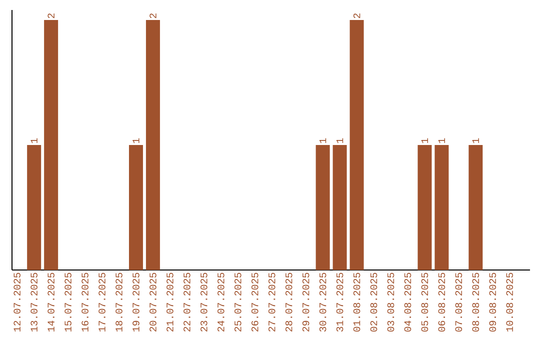 The height and width of the screenshot is (340, 540). Describe the element at coordinates (17, 302) in the screenshot. I see `x-tick-label: 12.07.2025` at that location.